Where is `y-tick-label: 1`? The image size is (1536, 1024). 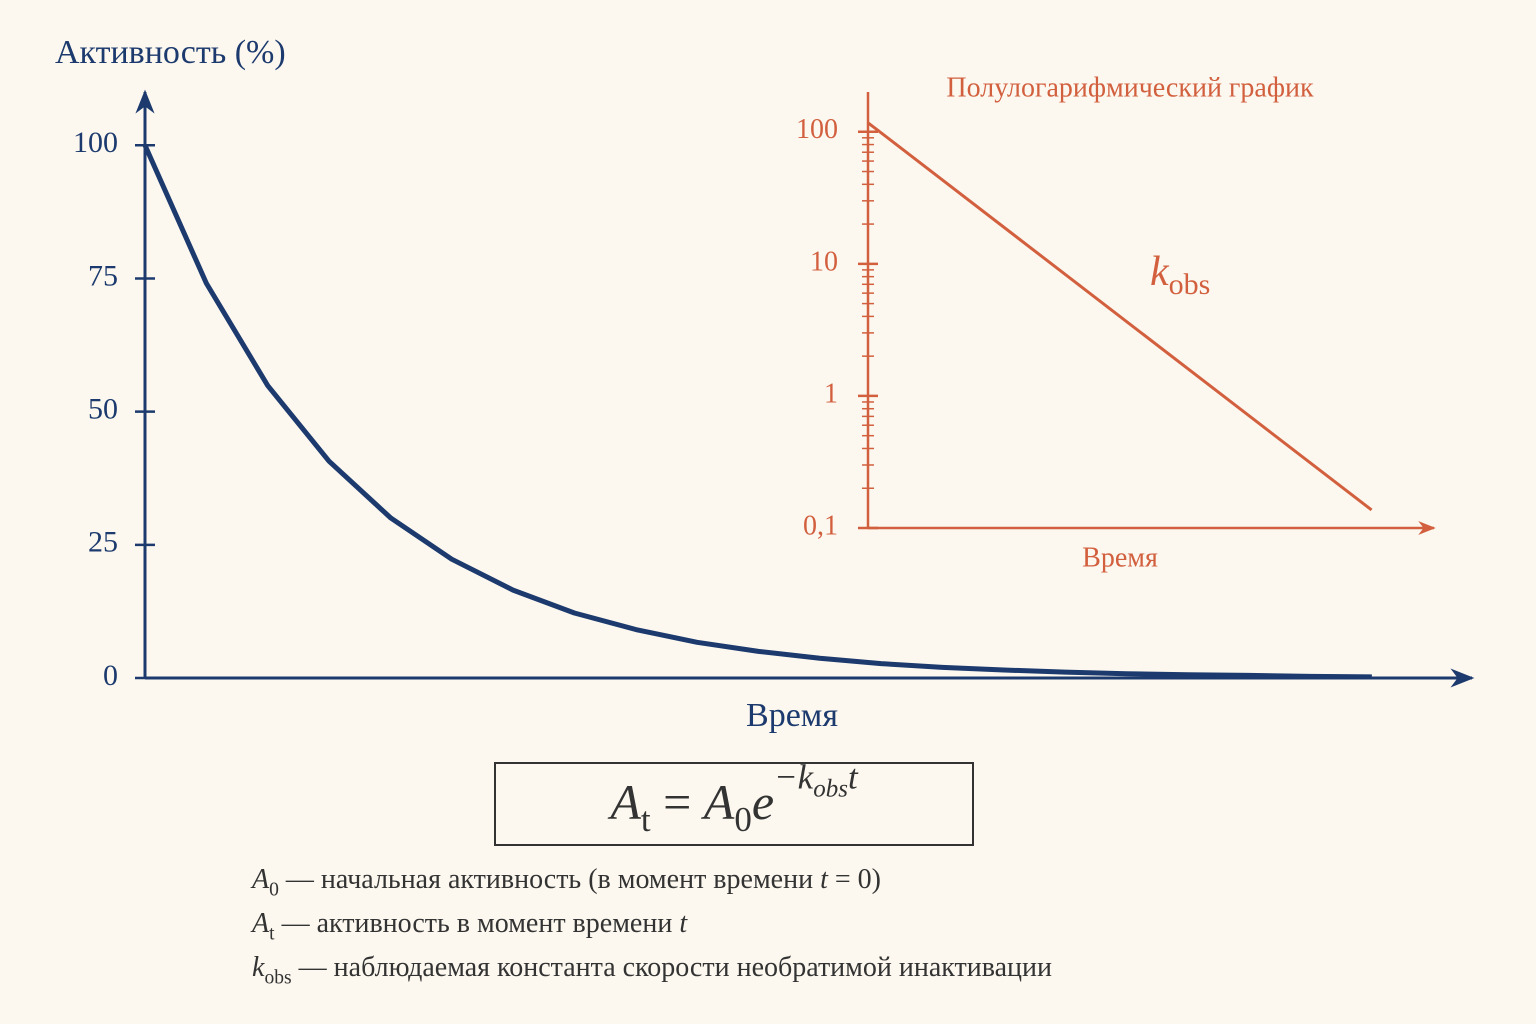 y-tick-label: 1 is located at coordinates (831, 393).